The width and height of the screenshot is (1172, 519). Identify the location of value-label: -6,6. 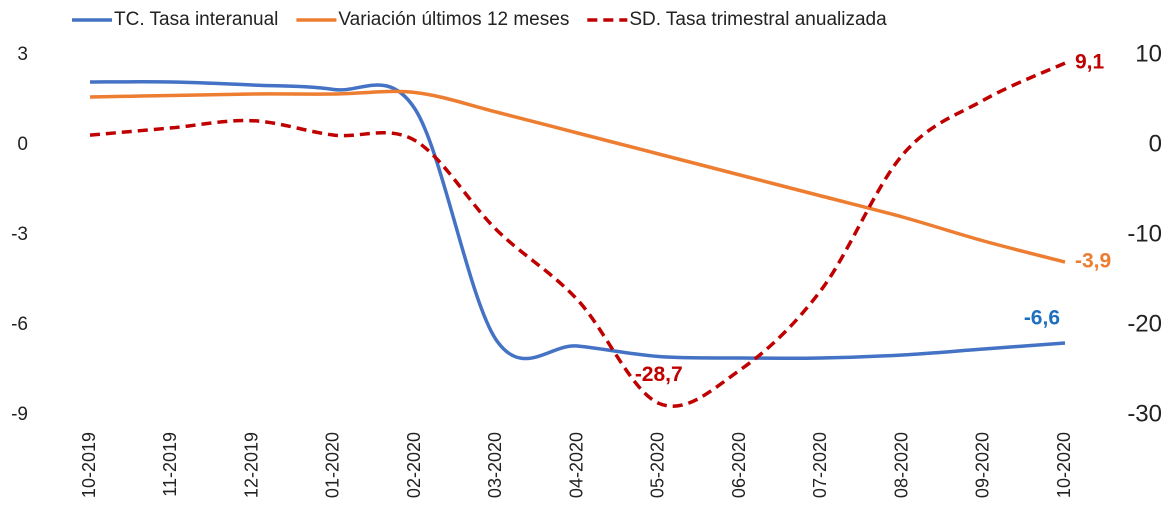
(1042, 318).